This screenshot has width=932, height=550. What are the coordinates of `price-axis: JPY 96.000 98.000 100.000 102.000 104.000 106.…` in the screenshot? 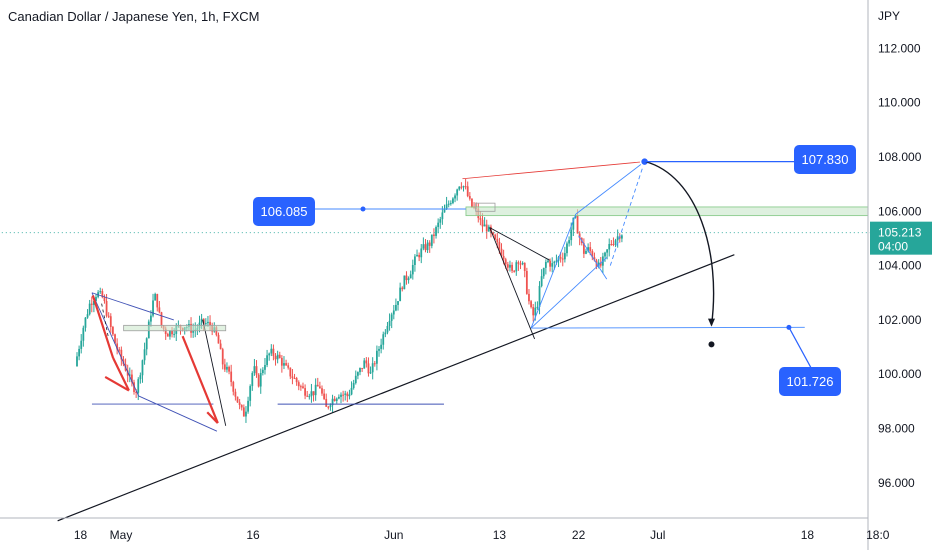 It's located at (899, 275).